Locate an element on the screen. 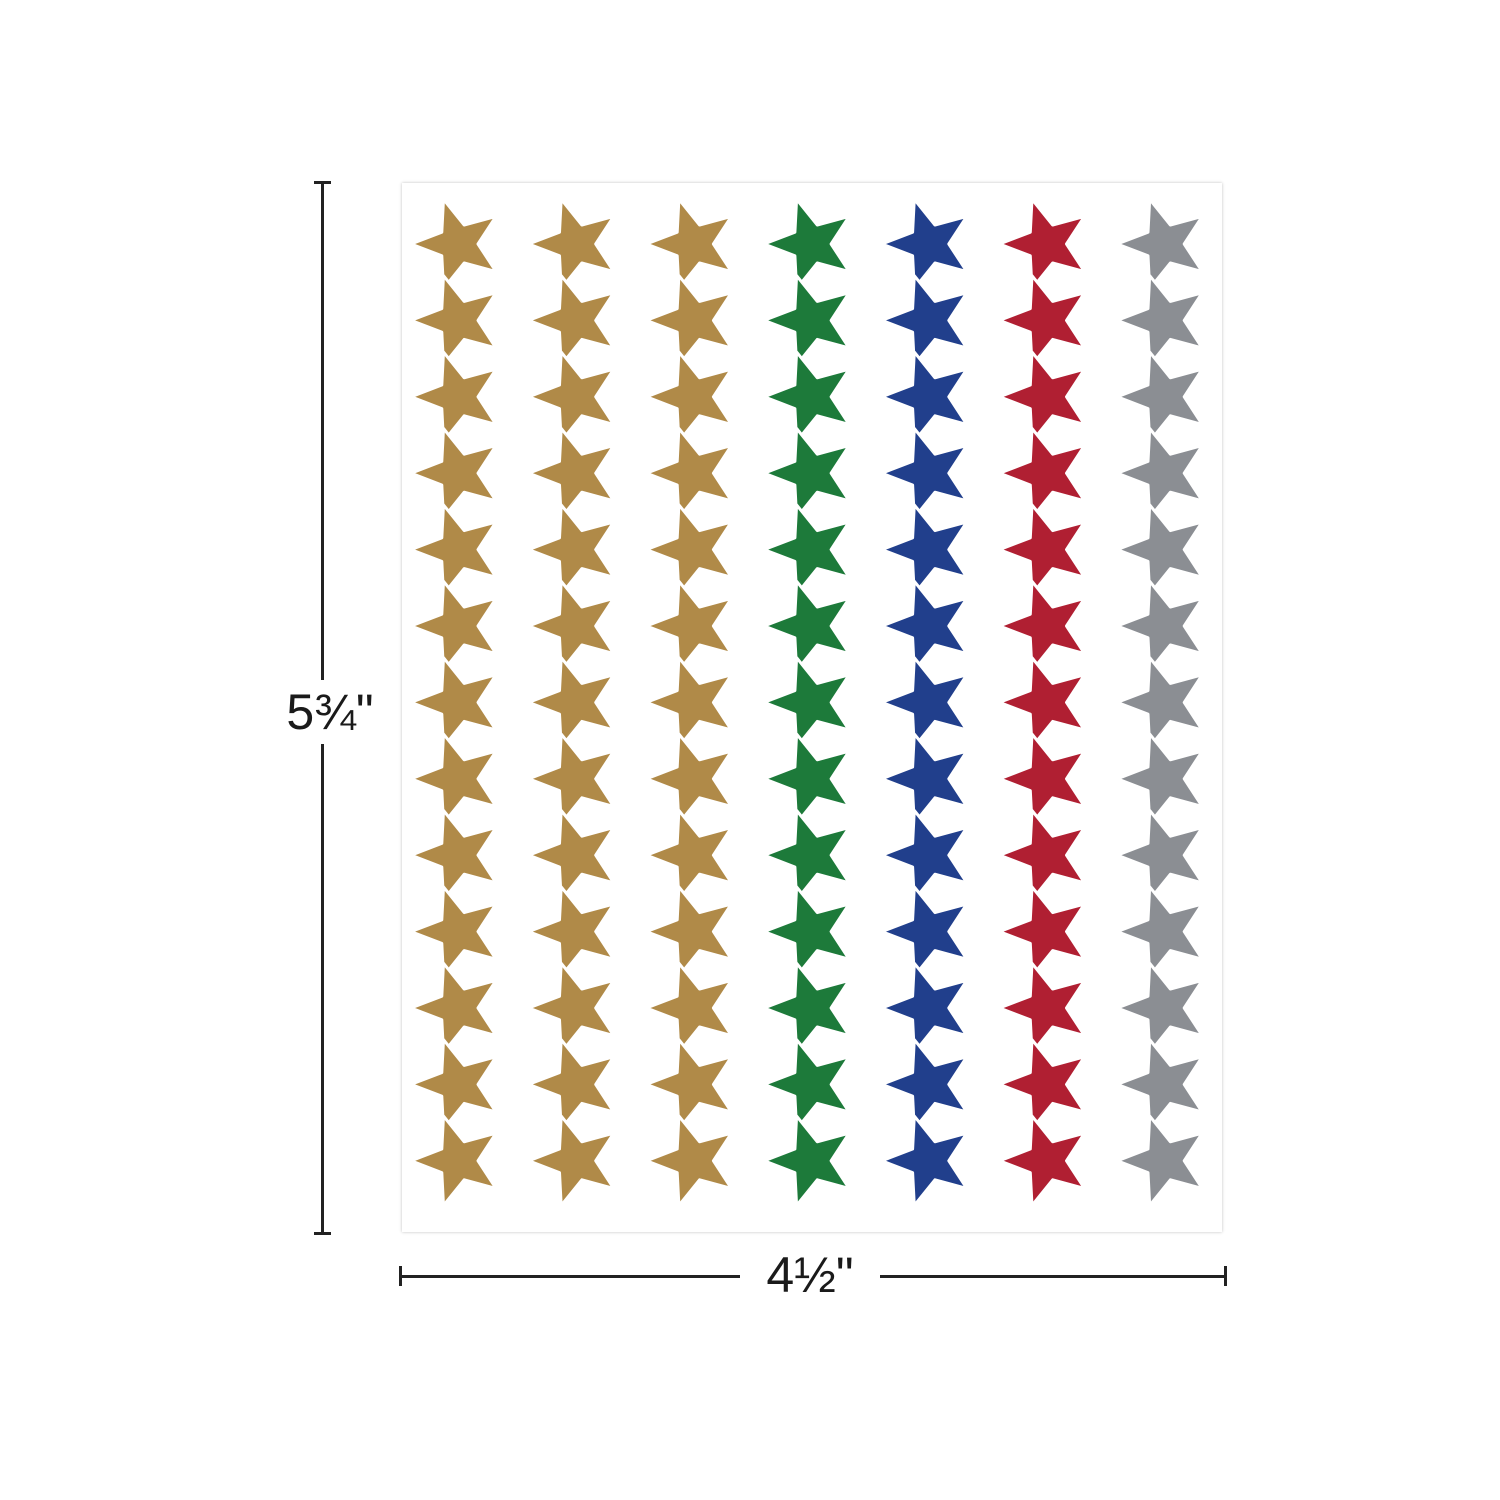  width-dimension-cap-left is located at coordinates (400, 1276).